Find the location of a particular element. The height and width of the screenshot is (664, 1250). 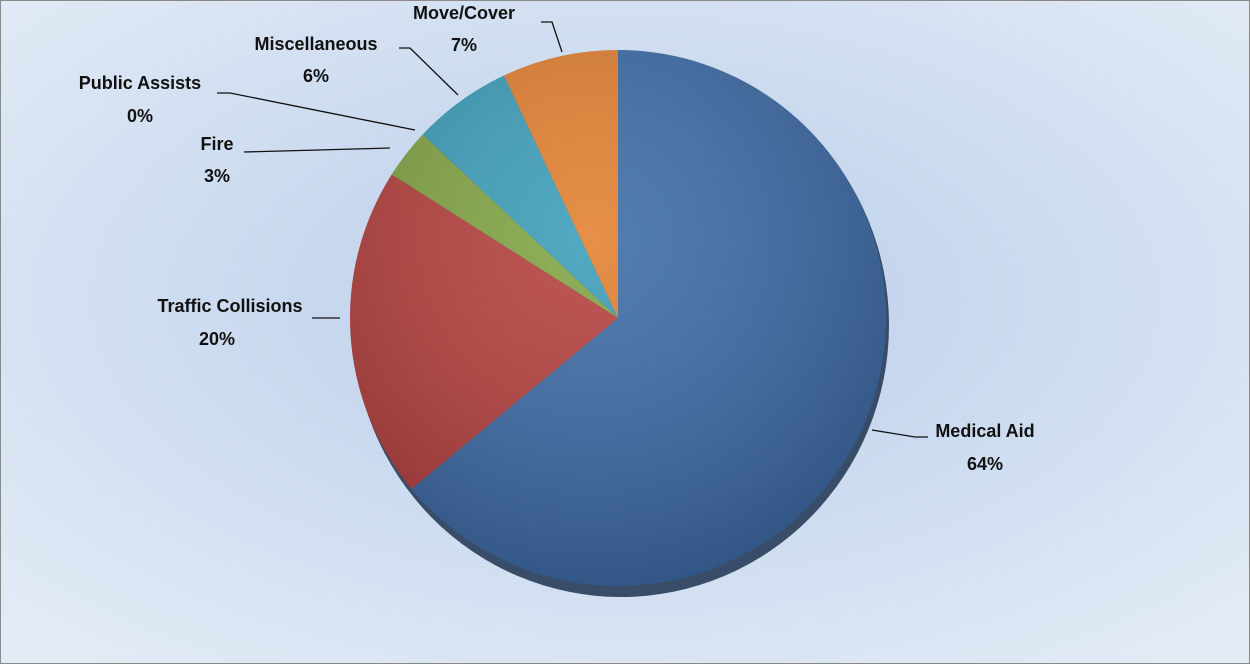

slice-value-label: 20% is located at coordinates (217, 339).